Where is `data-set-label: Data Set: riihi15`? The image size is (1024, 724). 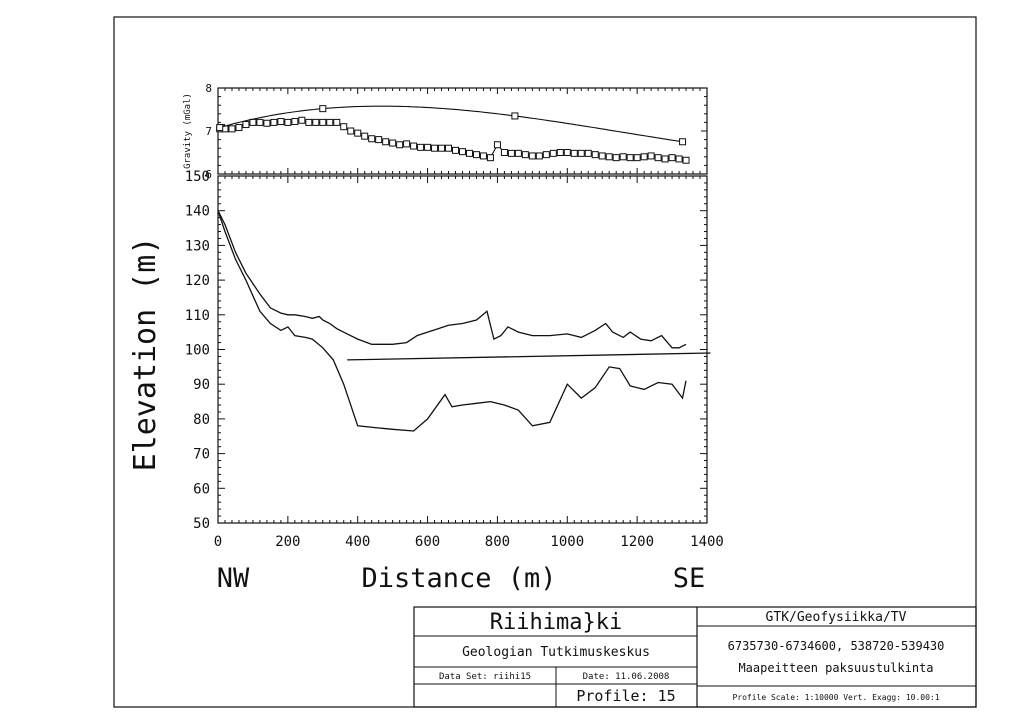
data-set-label: Data Set: riihi15 is located at coordinates (485, 677).